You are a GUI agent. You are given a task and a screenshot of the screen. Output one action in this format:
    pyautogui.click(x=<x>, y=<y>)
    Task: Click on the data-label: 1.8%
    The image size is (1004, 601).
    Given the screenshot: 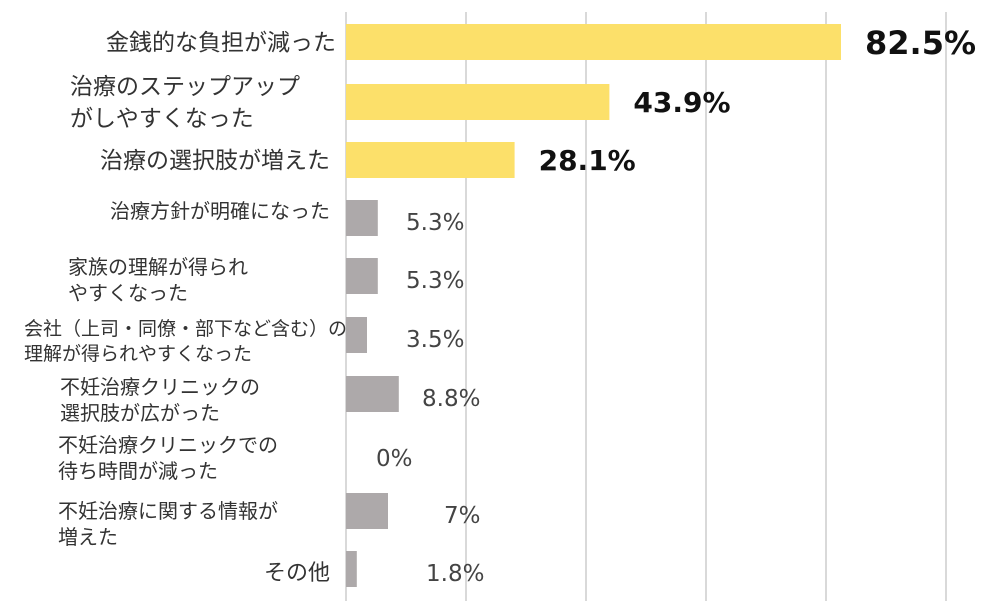 What is the action you would take?
    pyautogui.click(x=455, y=574)
    